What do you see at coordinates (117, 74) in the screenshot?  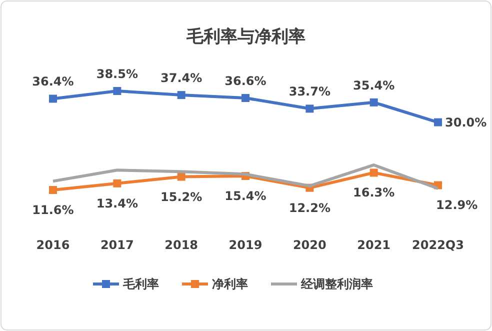 I see `data-label: 38.5%` at bounding box center [117, 74].